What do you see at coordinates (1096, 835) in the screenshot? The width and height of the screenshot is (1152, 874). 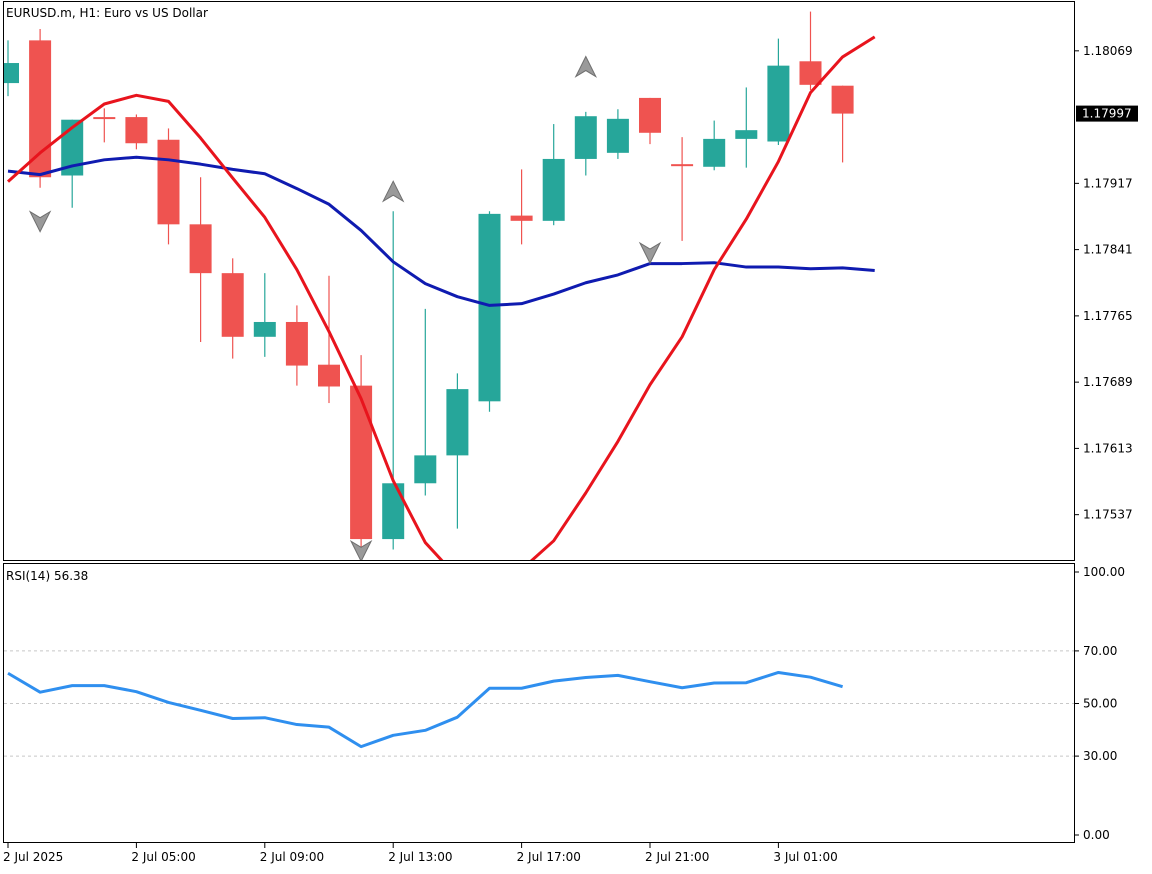 I see `rsi-tick-label: 0.00` at bounding box center [1096, 835].